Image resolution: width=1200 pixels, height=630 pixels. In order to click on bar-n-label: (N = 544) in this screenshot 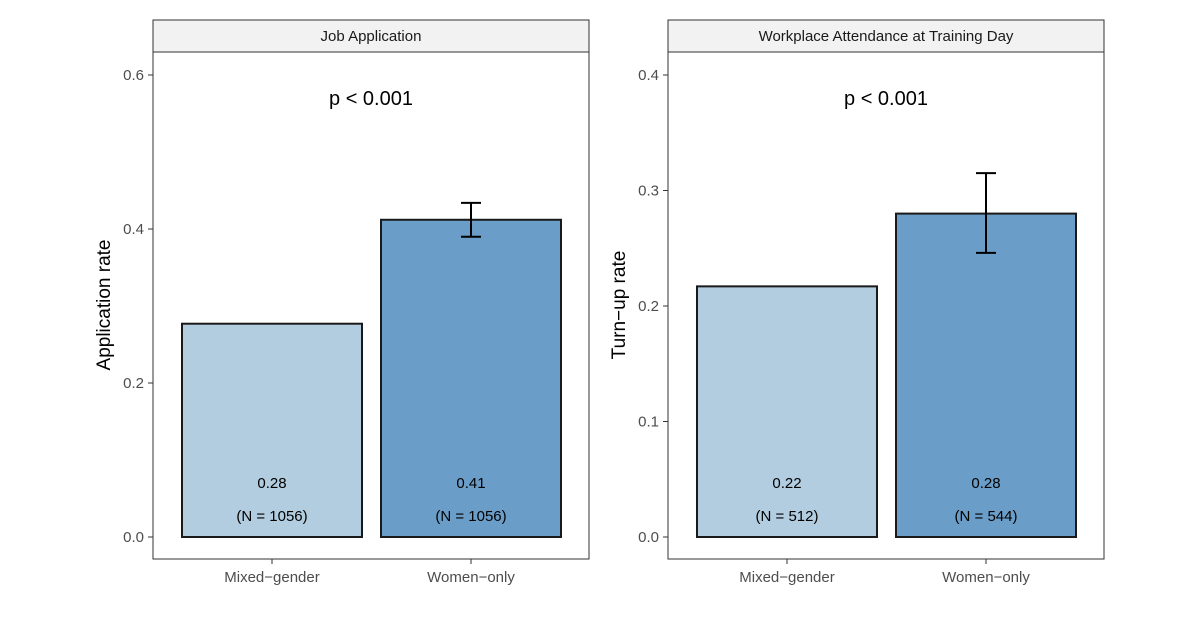, I will do `click(986, 516)`.